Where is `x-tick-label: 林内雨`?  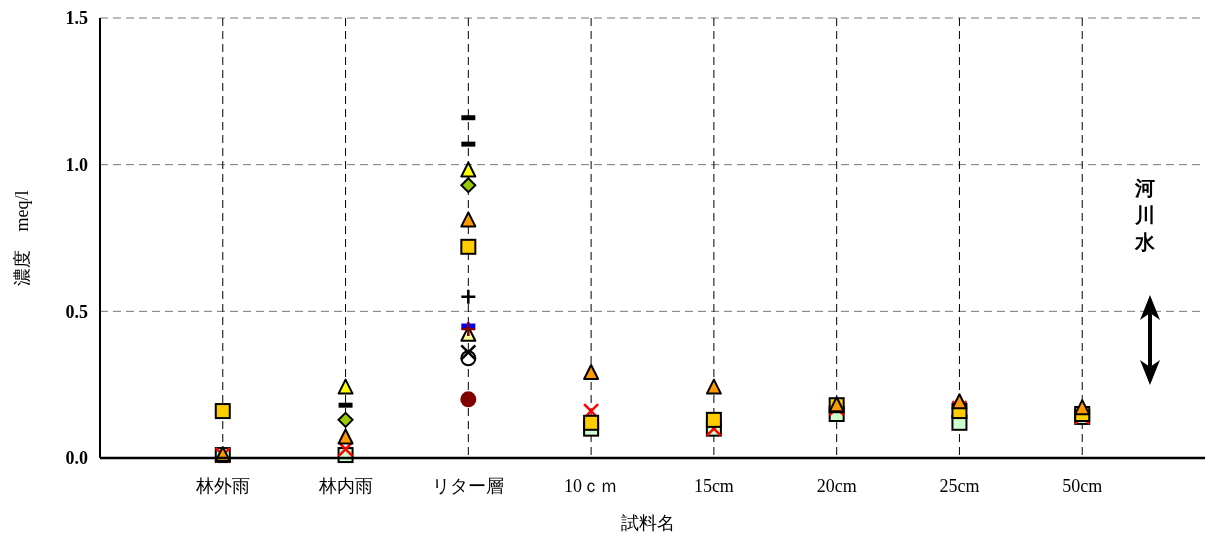
x-tick-label: 林内雨 is located at coordinates (345, 486).